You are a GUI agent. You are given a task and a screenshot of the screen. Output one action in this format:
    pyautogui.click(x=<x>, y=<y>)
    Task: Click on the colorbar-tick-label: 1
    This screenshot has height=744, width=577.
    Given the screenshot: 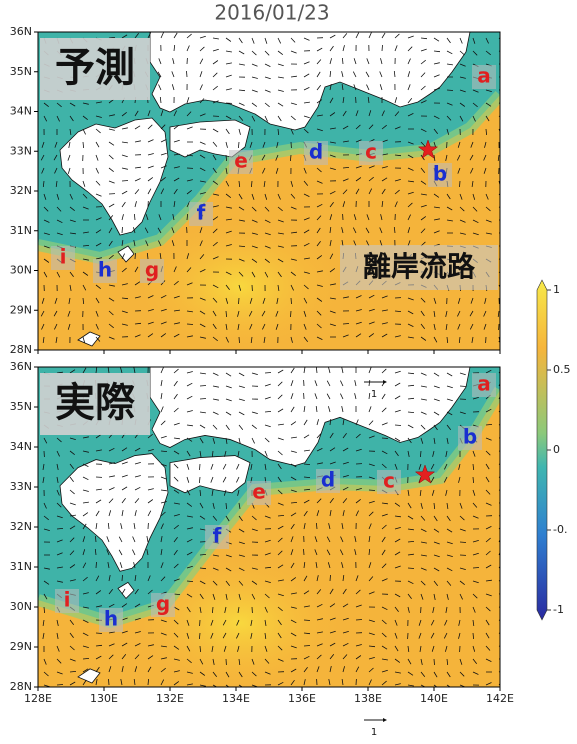 What is the action you would take?
    pyautogui.click(x=556, y=289)
    